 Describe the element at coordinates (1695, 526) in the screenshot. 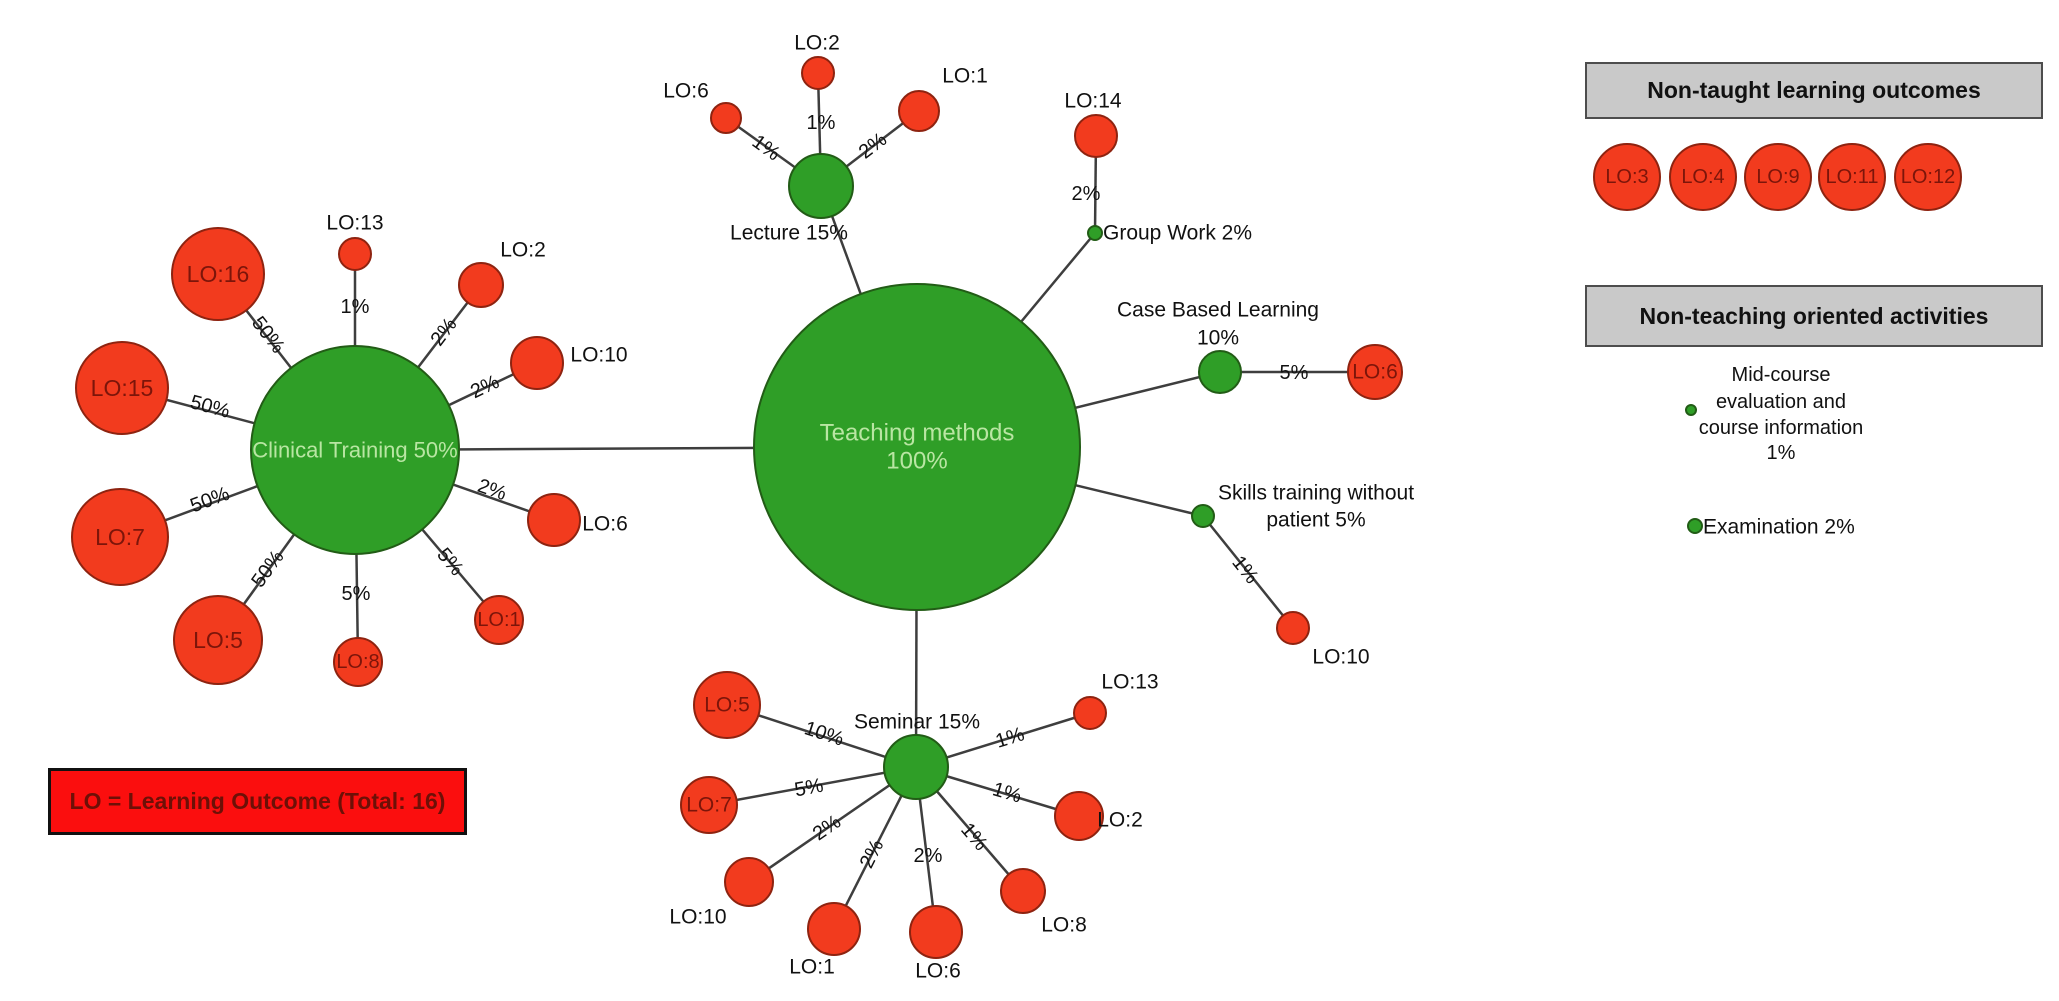

I see `node-examination-dot` at that location.